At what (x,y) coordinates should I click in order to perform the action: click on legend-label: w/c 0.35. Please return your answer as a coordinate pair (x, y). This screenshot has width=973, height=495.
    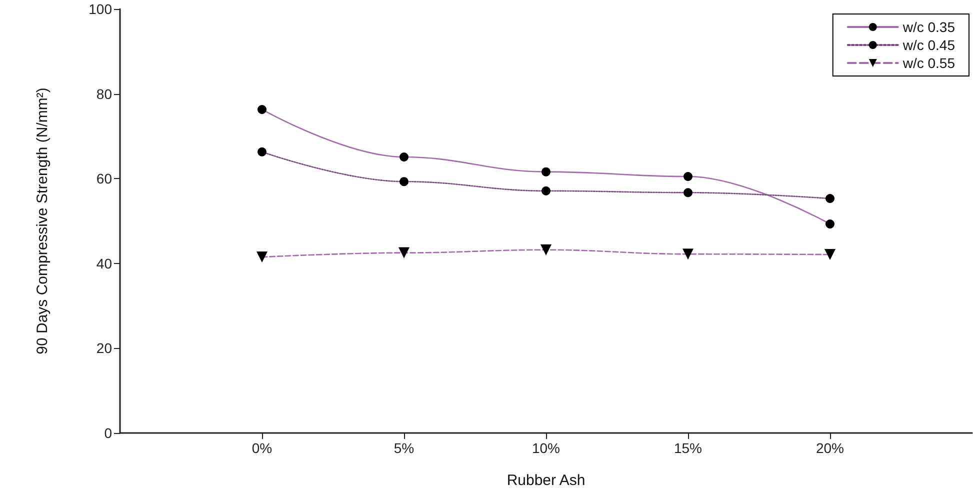
    Looking at the image, I should click on (929, 27).